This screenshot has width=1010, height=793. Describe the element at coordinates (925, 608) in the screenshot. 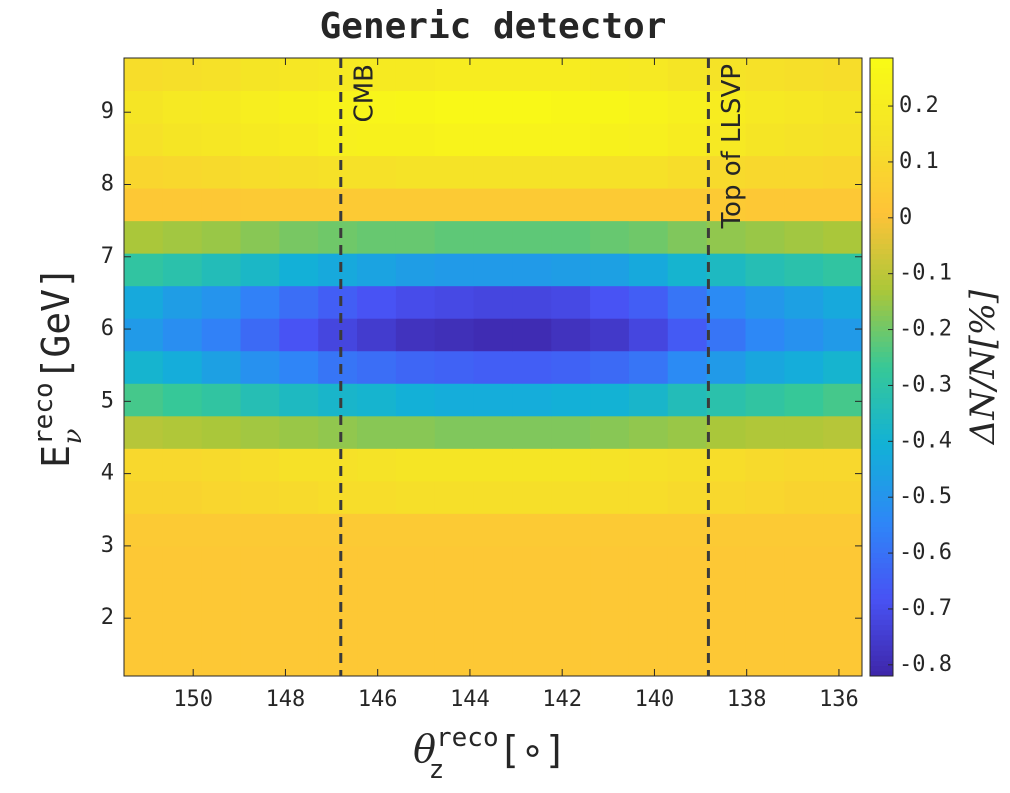

I see `colorbar-tick-label: -0.7` at that location.